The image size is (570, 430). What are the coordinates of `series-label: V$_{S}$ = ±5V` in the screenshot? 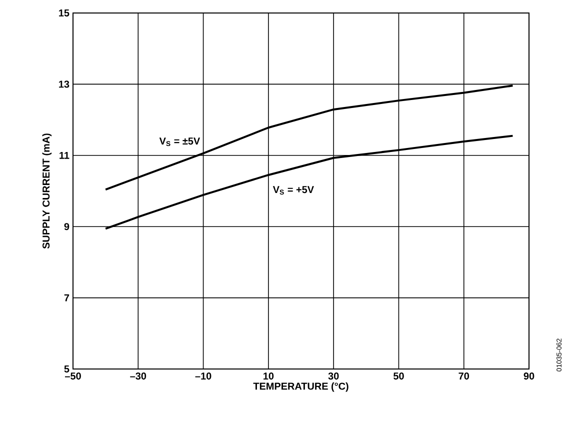 It's located at (179, 142).